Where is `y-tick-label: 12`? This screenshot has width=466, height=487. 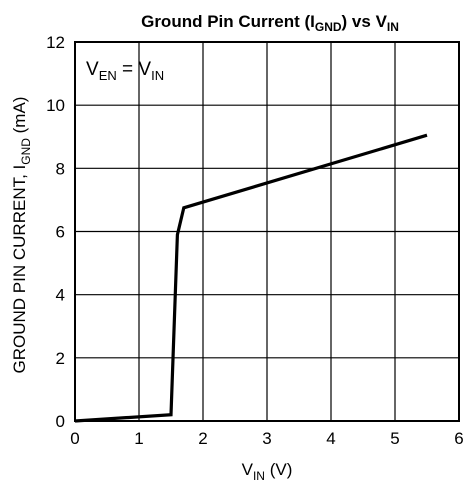
y-tick-label: 12 is located at coordinates (55, 42).